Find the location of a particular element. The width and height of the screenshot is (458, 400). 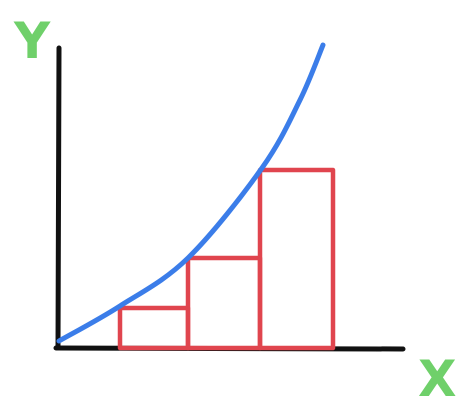

y-axis is located at coordinates (58, 198).